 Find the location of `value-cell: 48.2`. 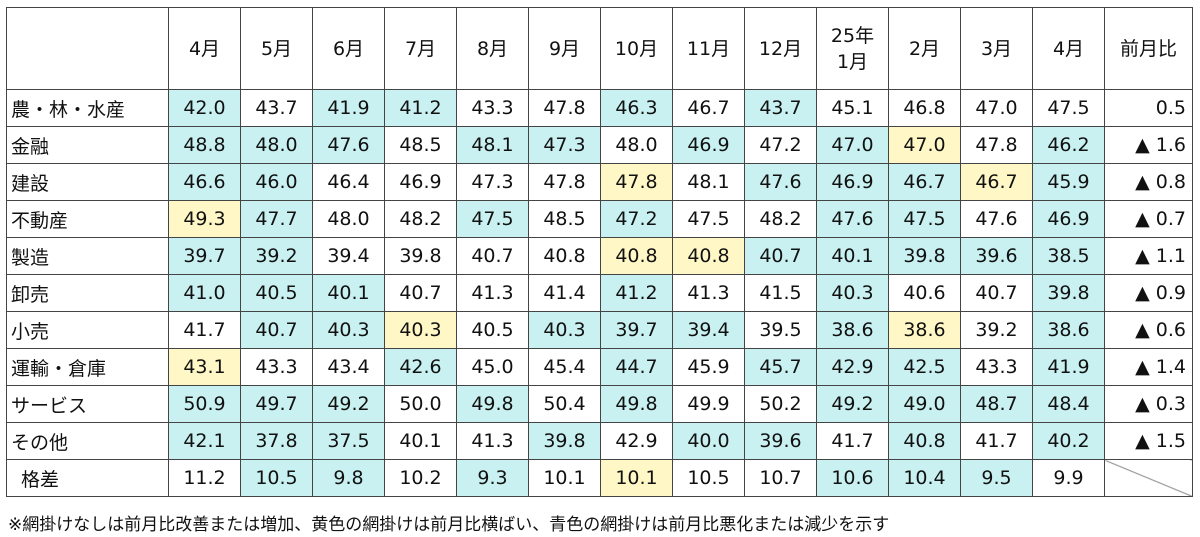

value-cell: 48.2 is located at coordinates (780, 219).